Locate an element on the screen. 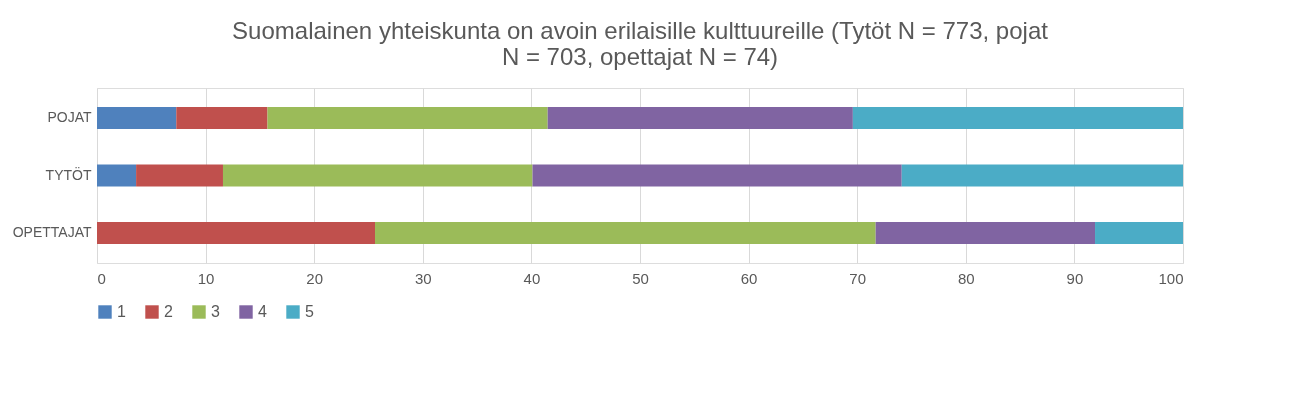  x-tick-label: 60 is located at coordinates (749, 278).